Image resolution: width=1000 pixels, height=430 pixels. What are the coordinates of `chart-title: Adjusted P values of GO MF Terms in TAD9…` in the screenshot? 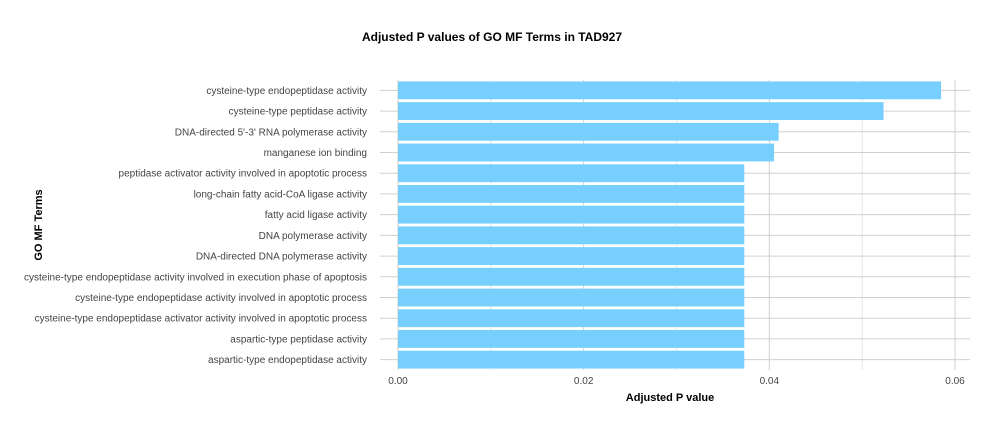 It's located at (492, 37).